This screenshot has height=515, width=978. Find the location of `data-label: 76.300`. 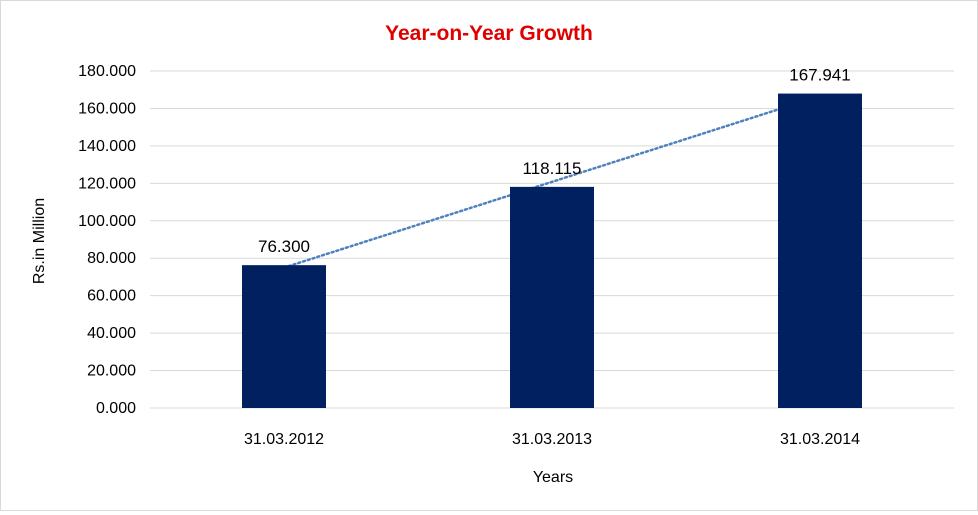

data-label: 76.300 is located at coordinates (284, 246).